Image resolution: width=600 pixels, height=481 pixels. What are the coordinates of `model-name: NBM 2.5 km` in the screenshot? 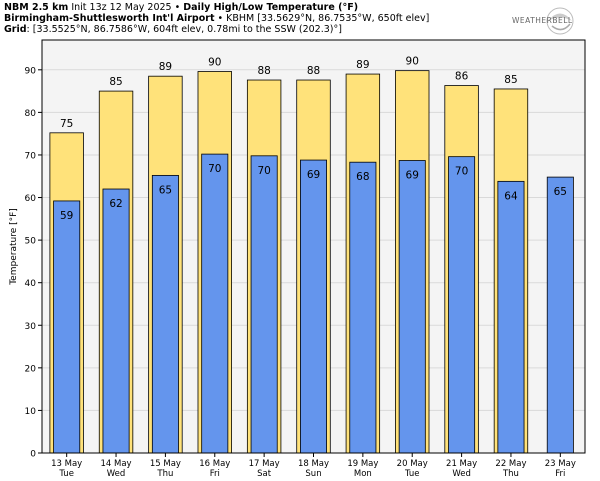 It's located at (36, 7).